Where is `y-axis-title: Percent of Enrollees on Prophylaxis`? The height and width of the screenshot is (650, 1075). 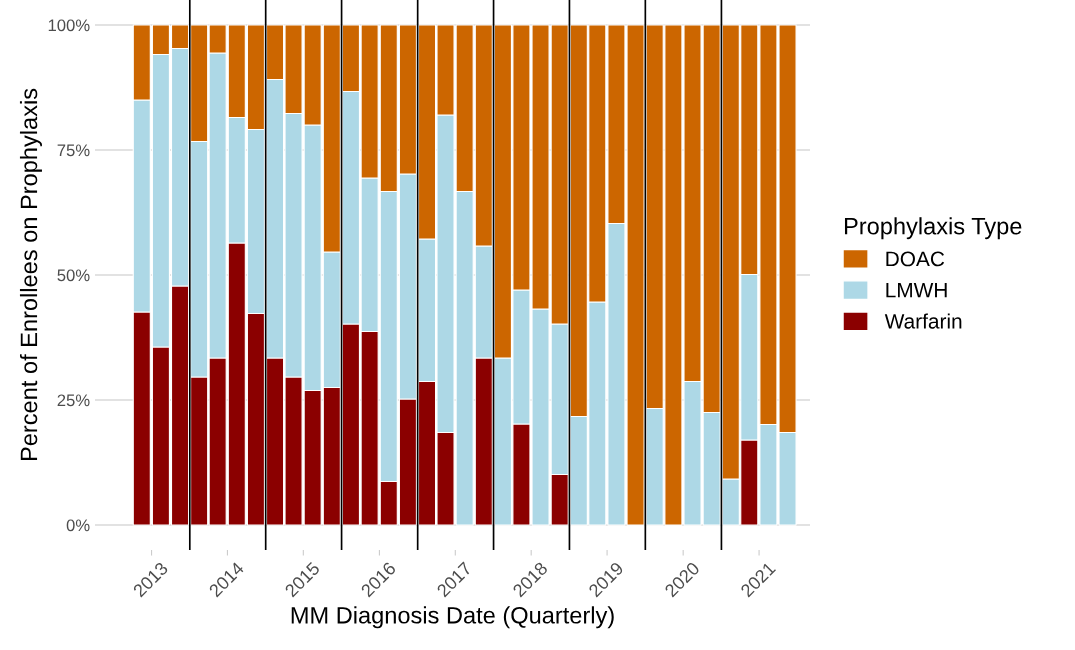 y-axis-title: Percent of Enrollees on Prophylaxis is located at coordinates (30, 274).